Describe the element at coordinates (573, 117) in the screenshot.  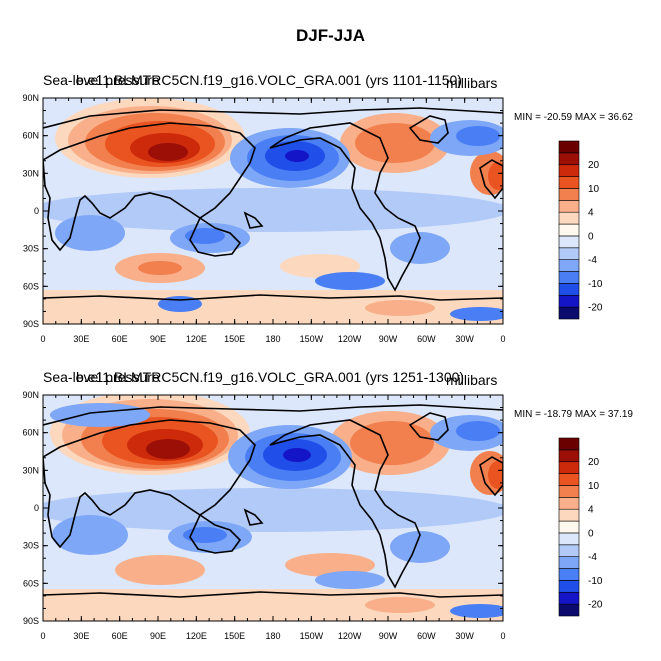
I see `min-max-label: MIN = -20.59 MAX = 36.62` at that location.